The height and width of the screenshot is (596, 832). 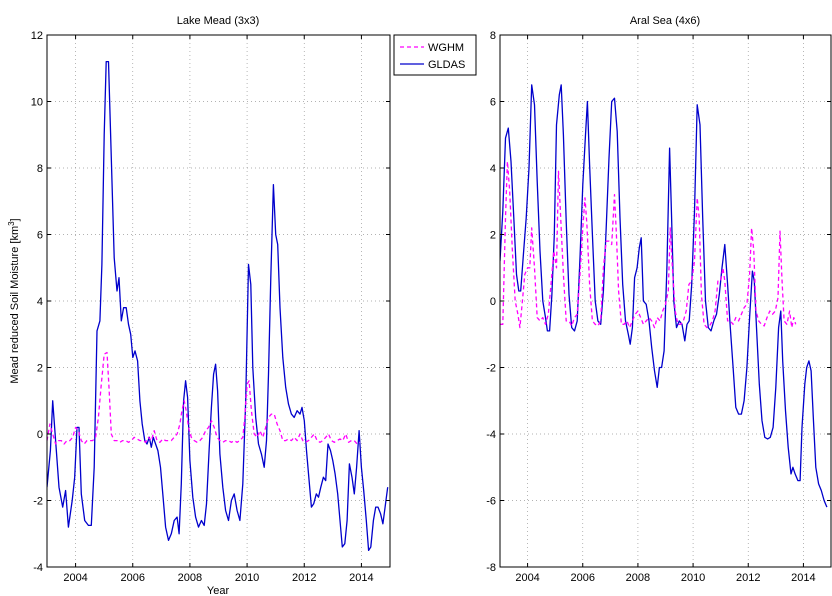 I want to click on x-tick-label-lake-mead: 2008, so click(x=190, y=578).